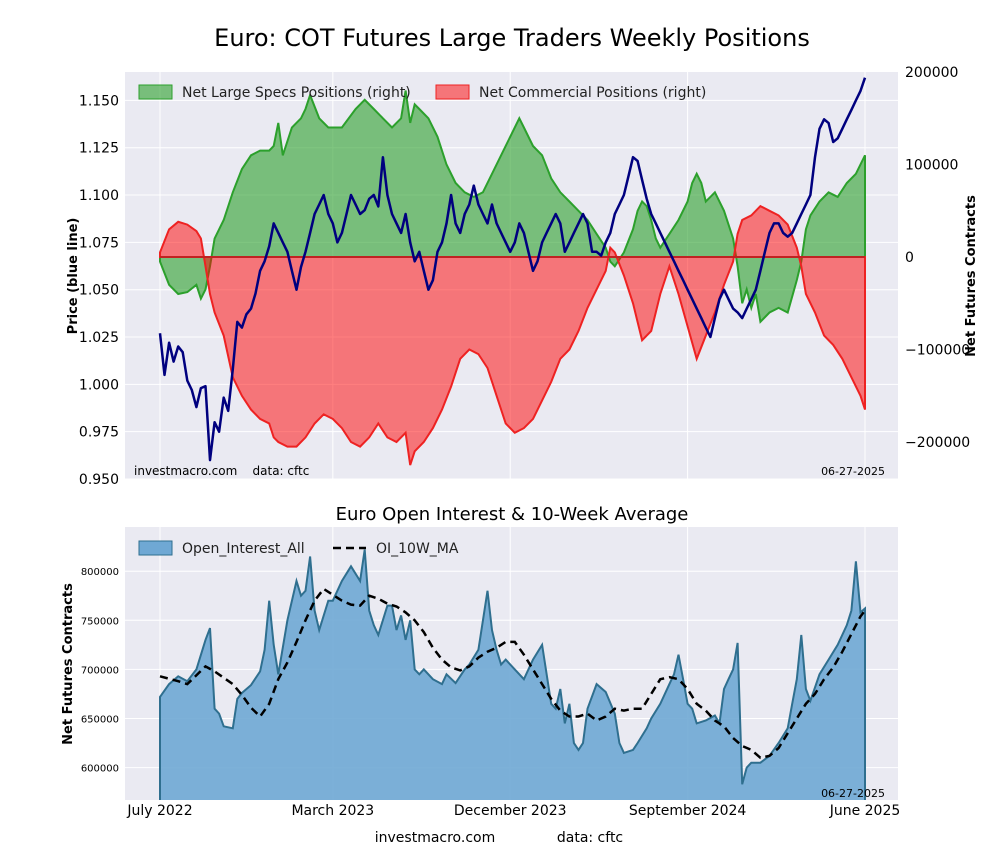  Describe the element at coordinates (512, 514) in the screenshot. I see `bottom-chart-title: Euro Open Interest & 10-Week Average` at that location.